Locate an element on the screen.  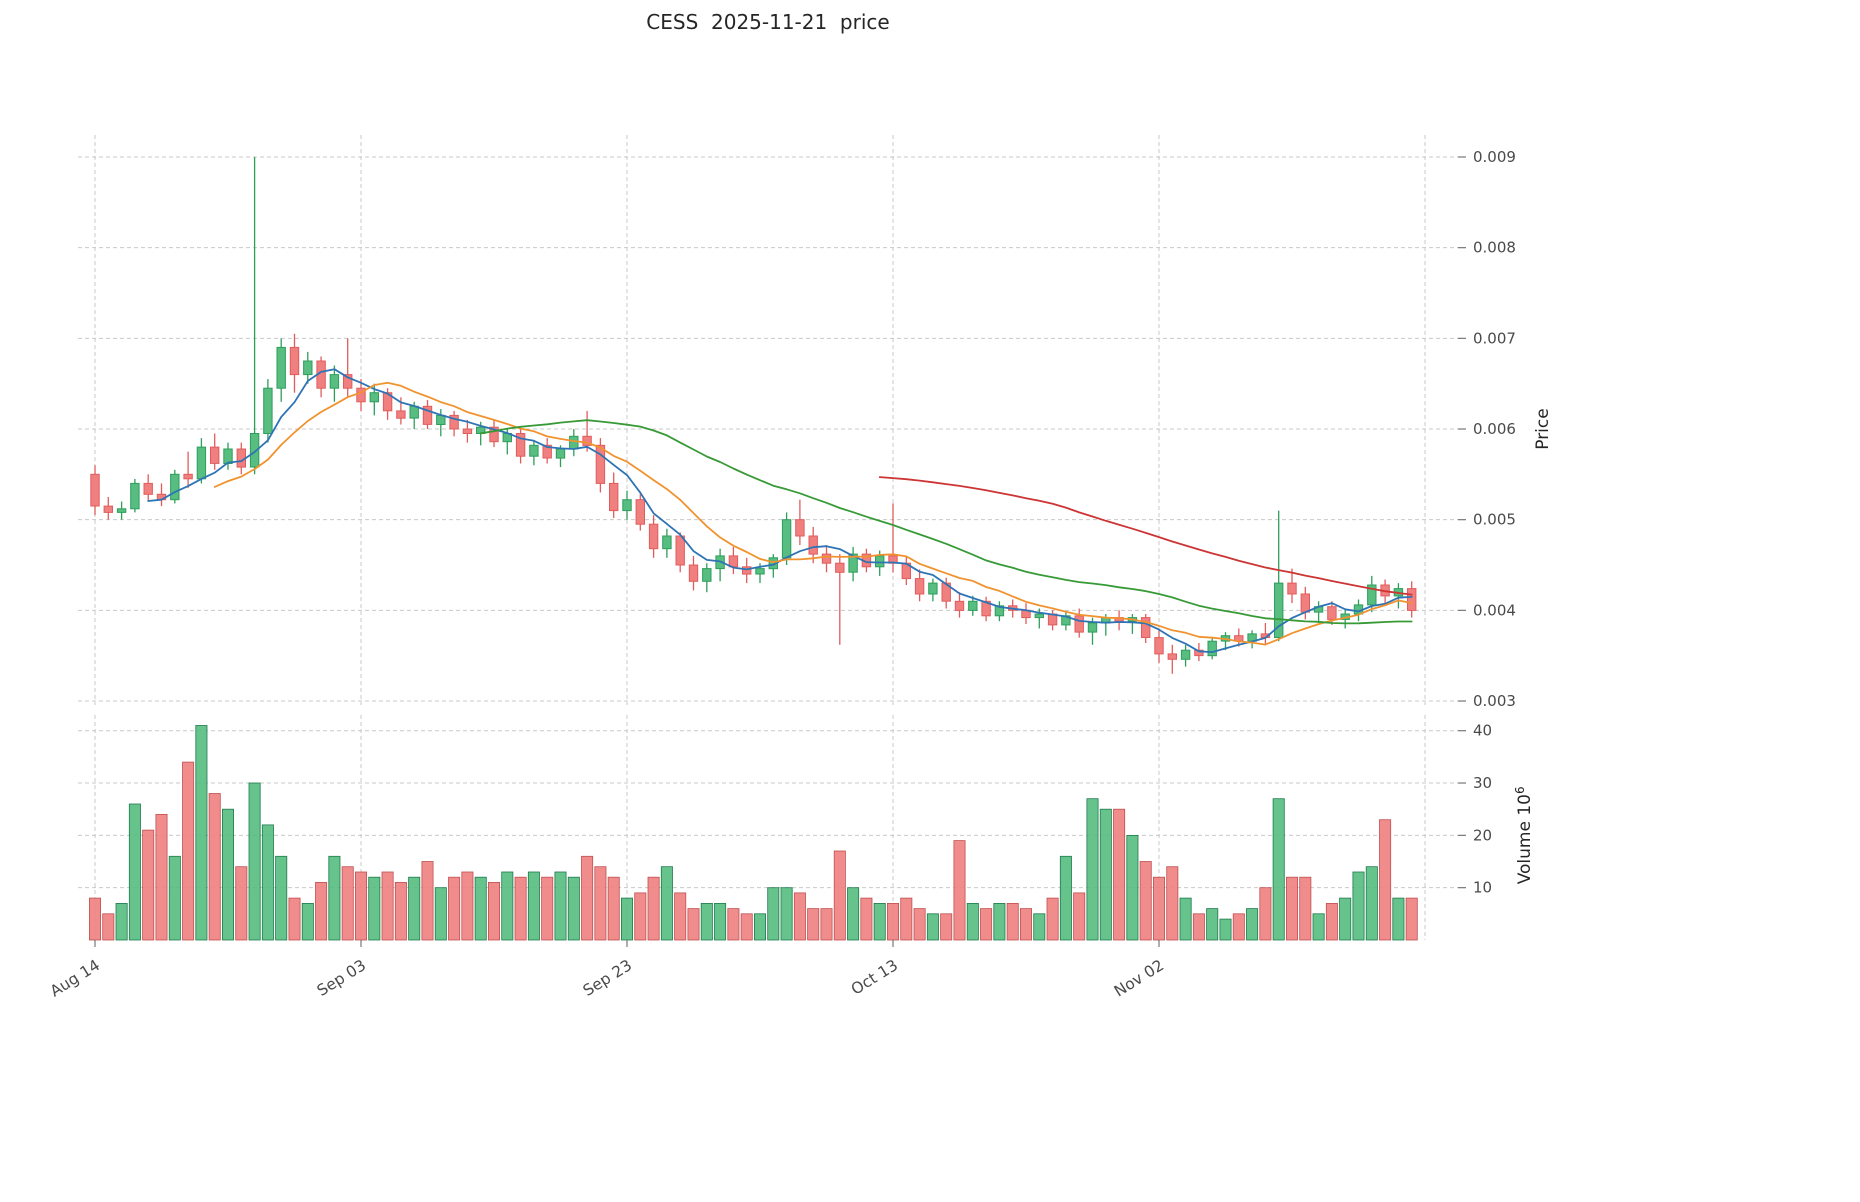
svg-text: 0.006 is located at coordinates (1494, 429).